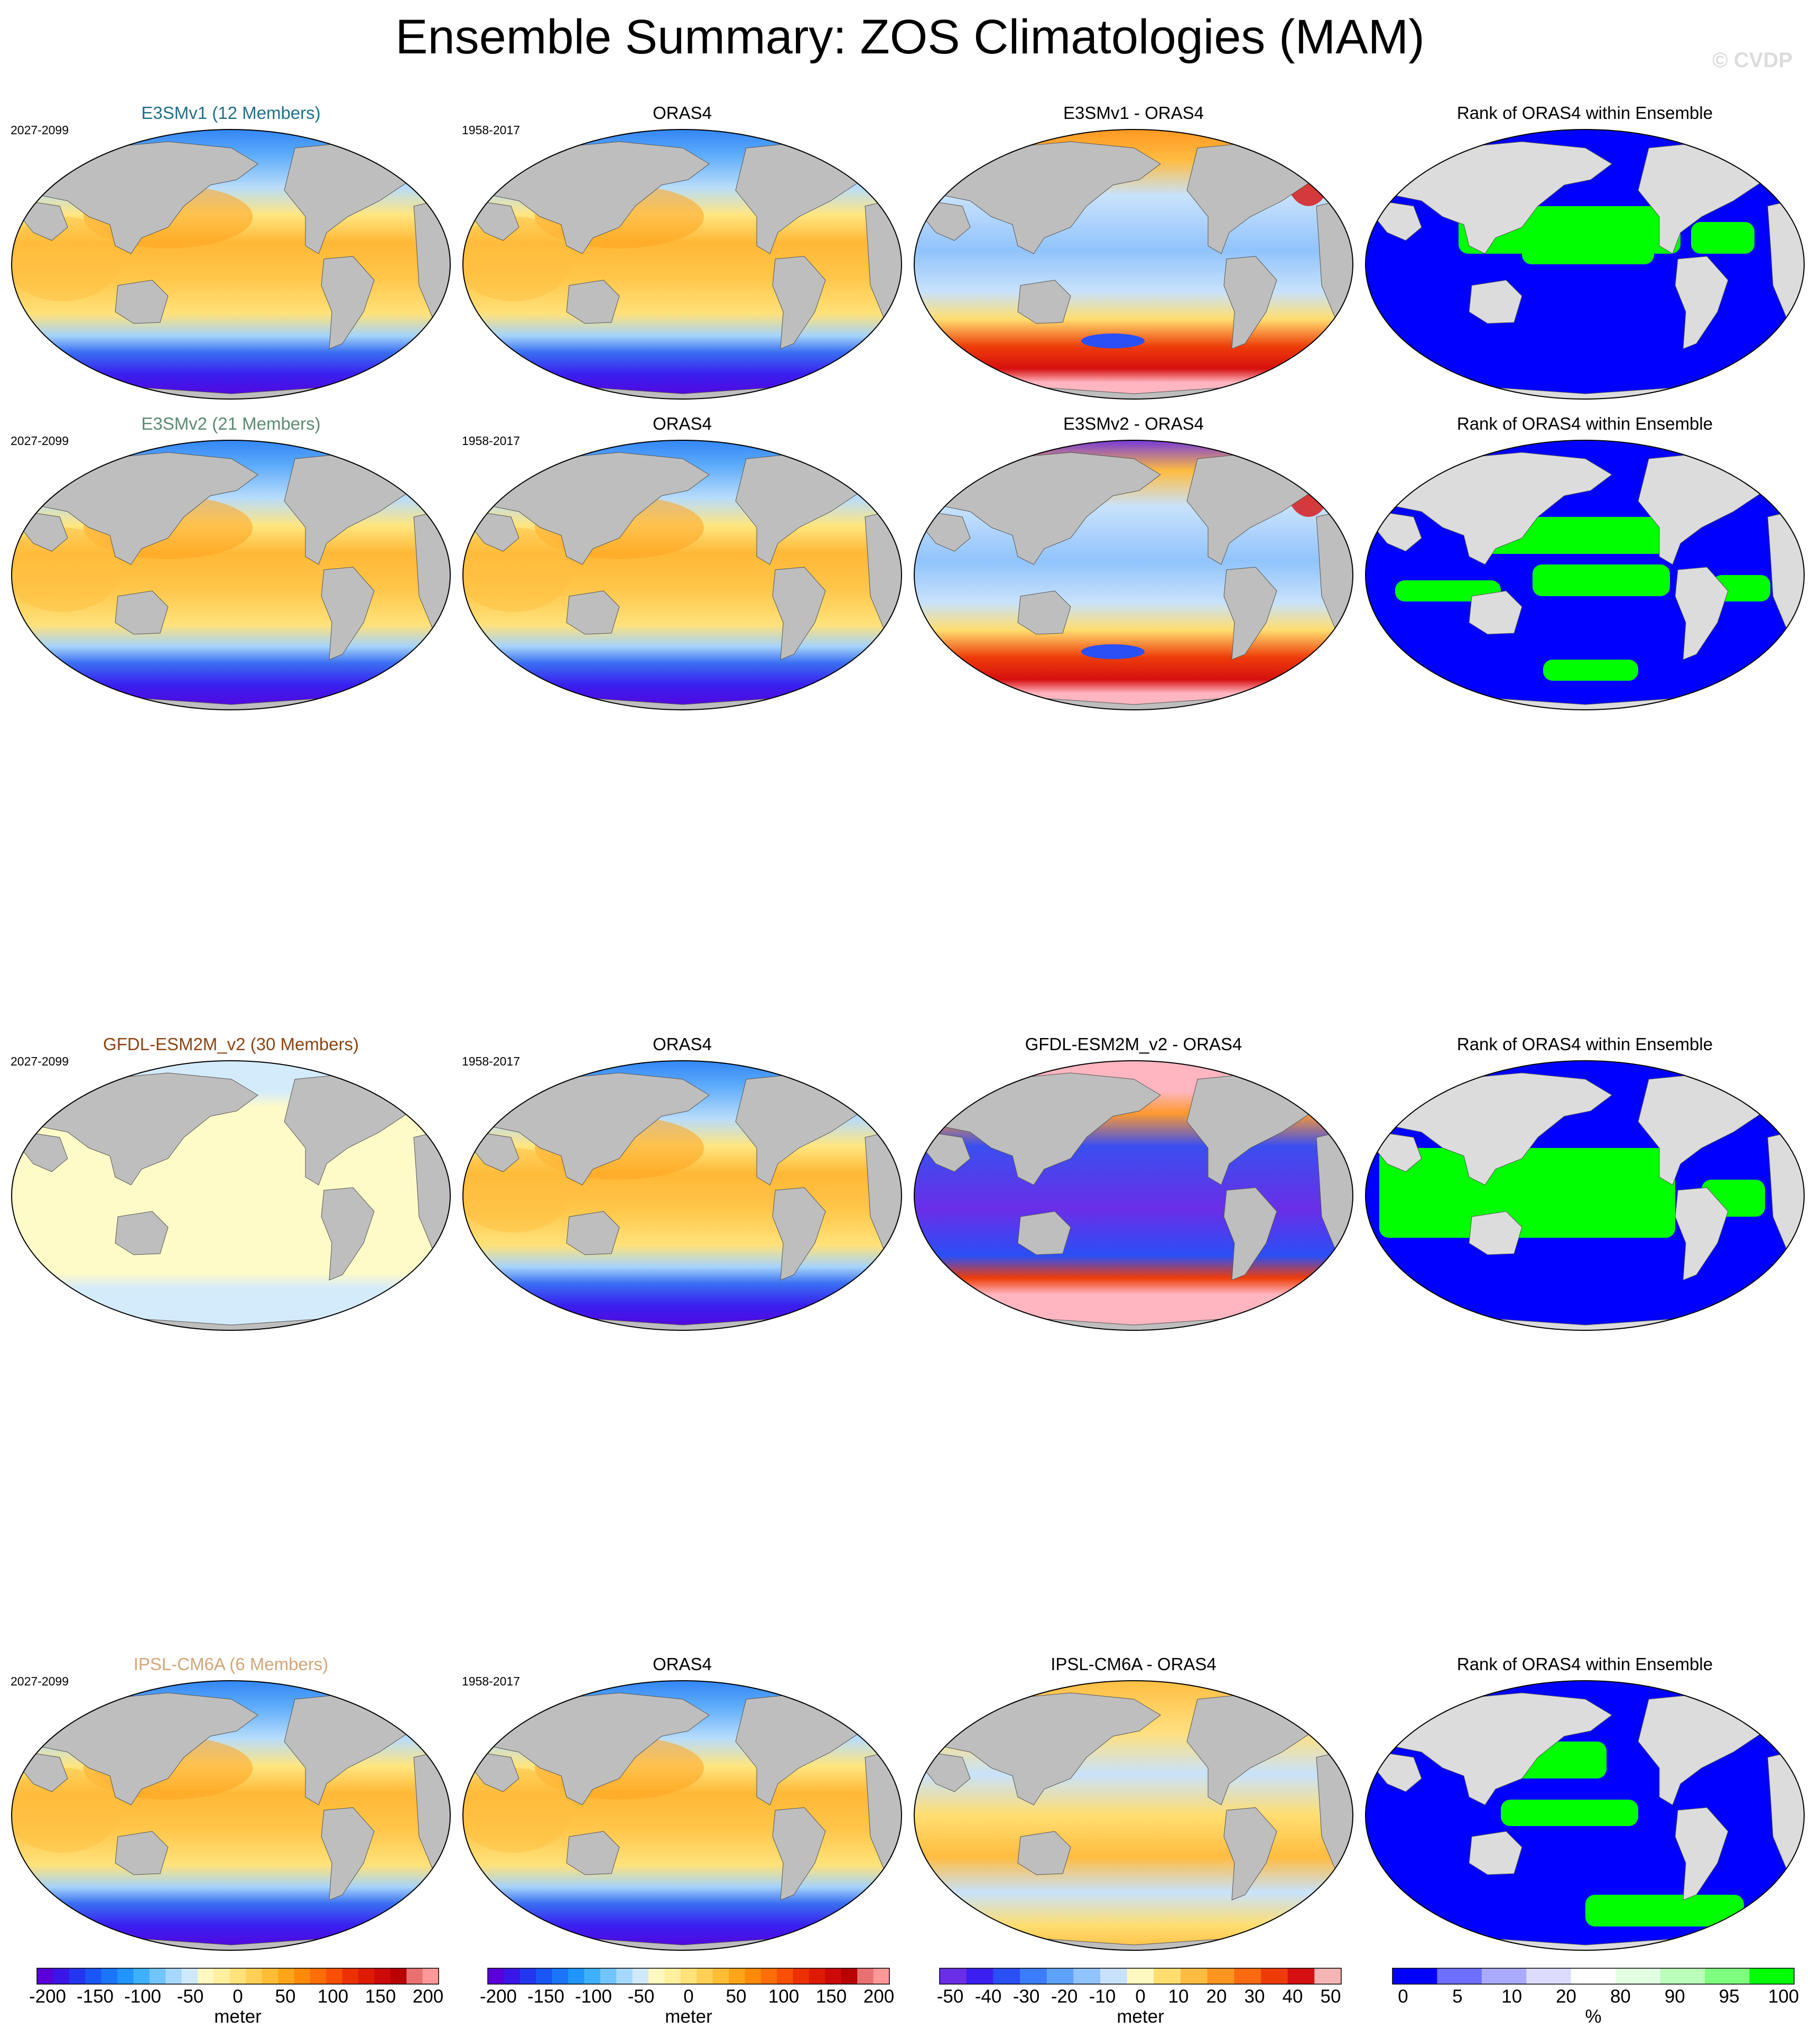  I want to click on panel-title: GFDL-ESM2M_v2 - ORAS4, so click(1133, 1044).